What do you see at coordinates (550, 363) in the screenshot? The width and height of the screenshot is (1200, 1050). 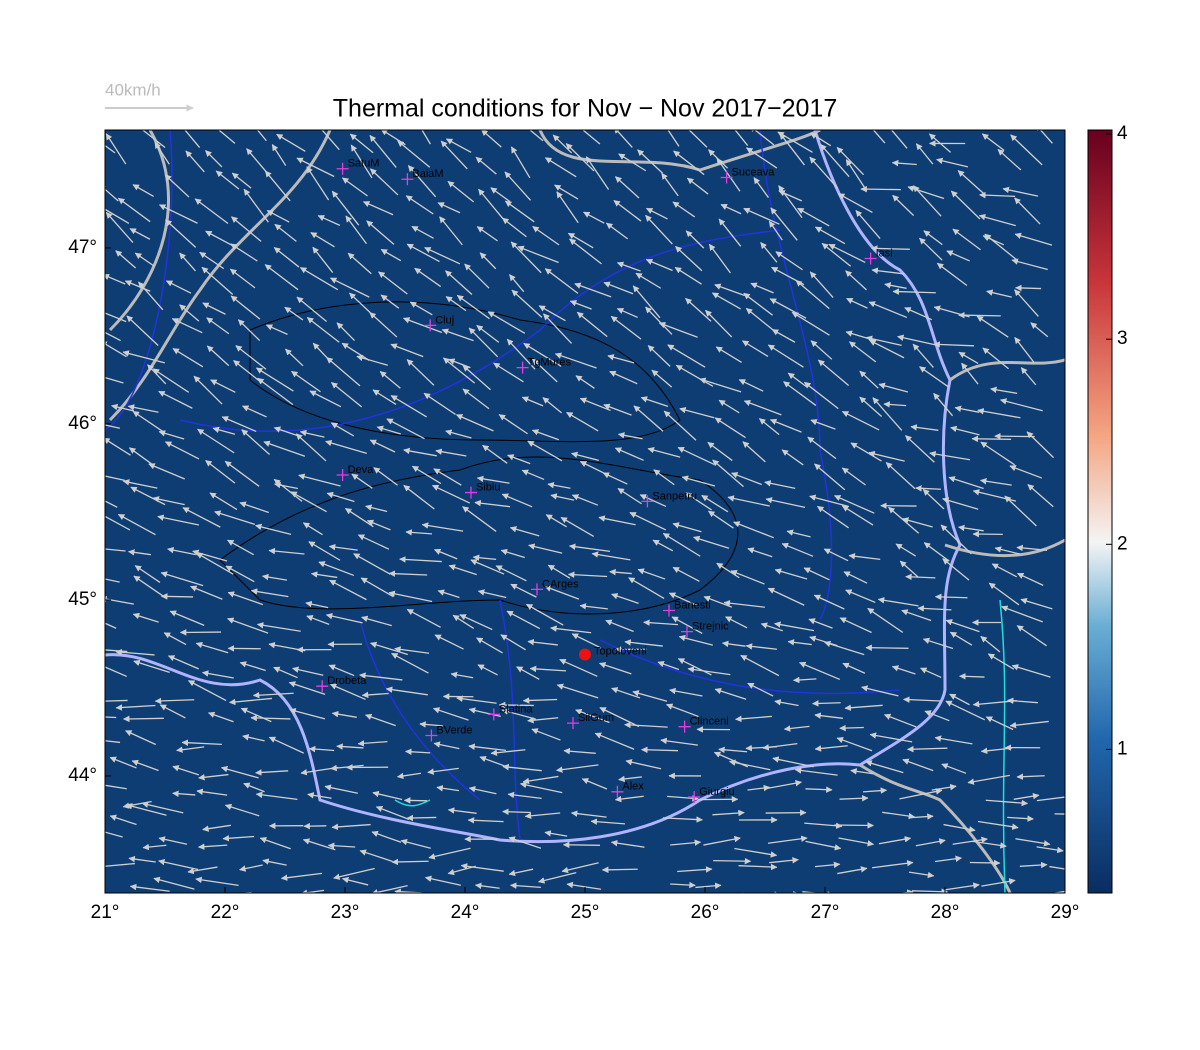 I see `station-label: TgMures` at bounding box center [550, 363].